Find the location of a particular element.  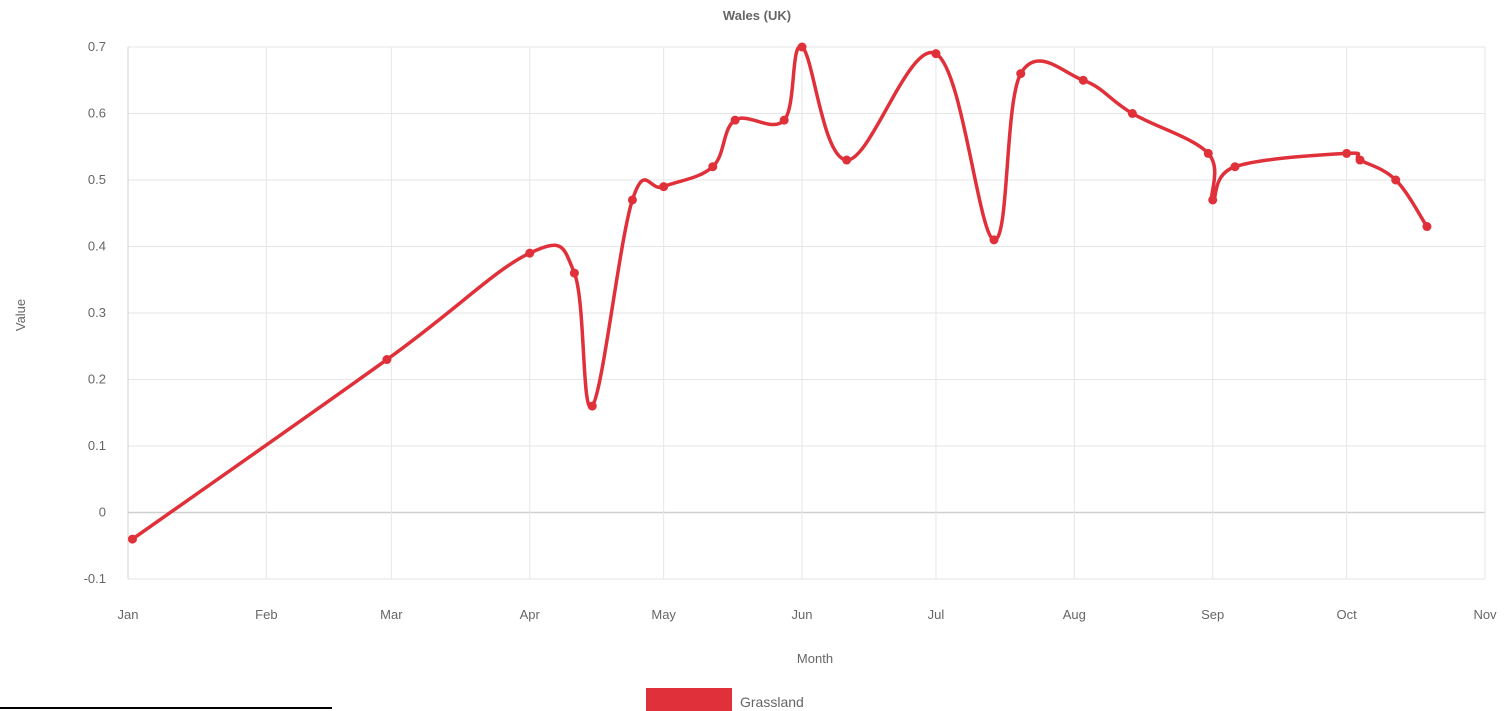

legend-label-grassland: Grassland is located at coordinates (772, 702).